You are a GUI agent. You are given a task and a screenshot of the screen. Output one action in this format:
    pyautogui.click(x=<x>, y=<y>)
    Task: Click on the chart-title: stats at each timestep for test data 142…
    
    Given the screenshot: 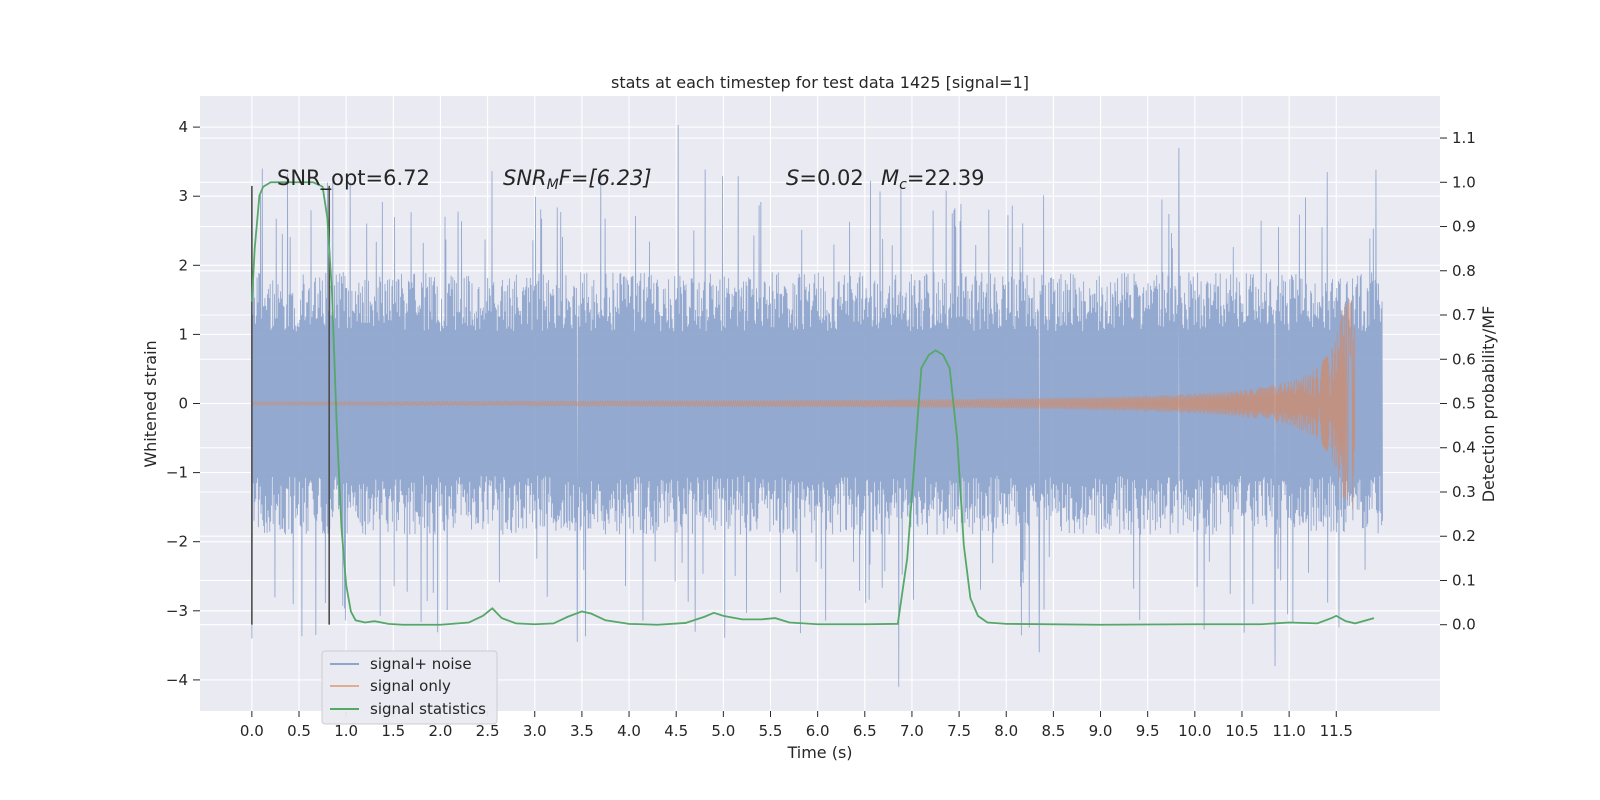 What is the action you would take?
    pyautogui.click(x=820, y=82)
    